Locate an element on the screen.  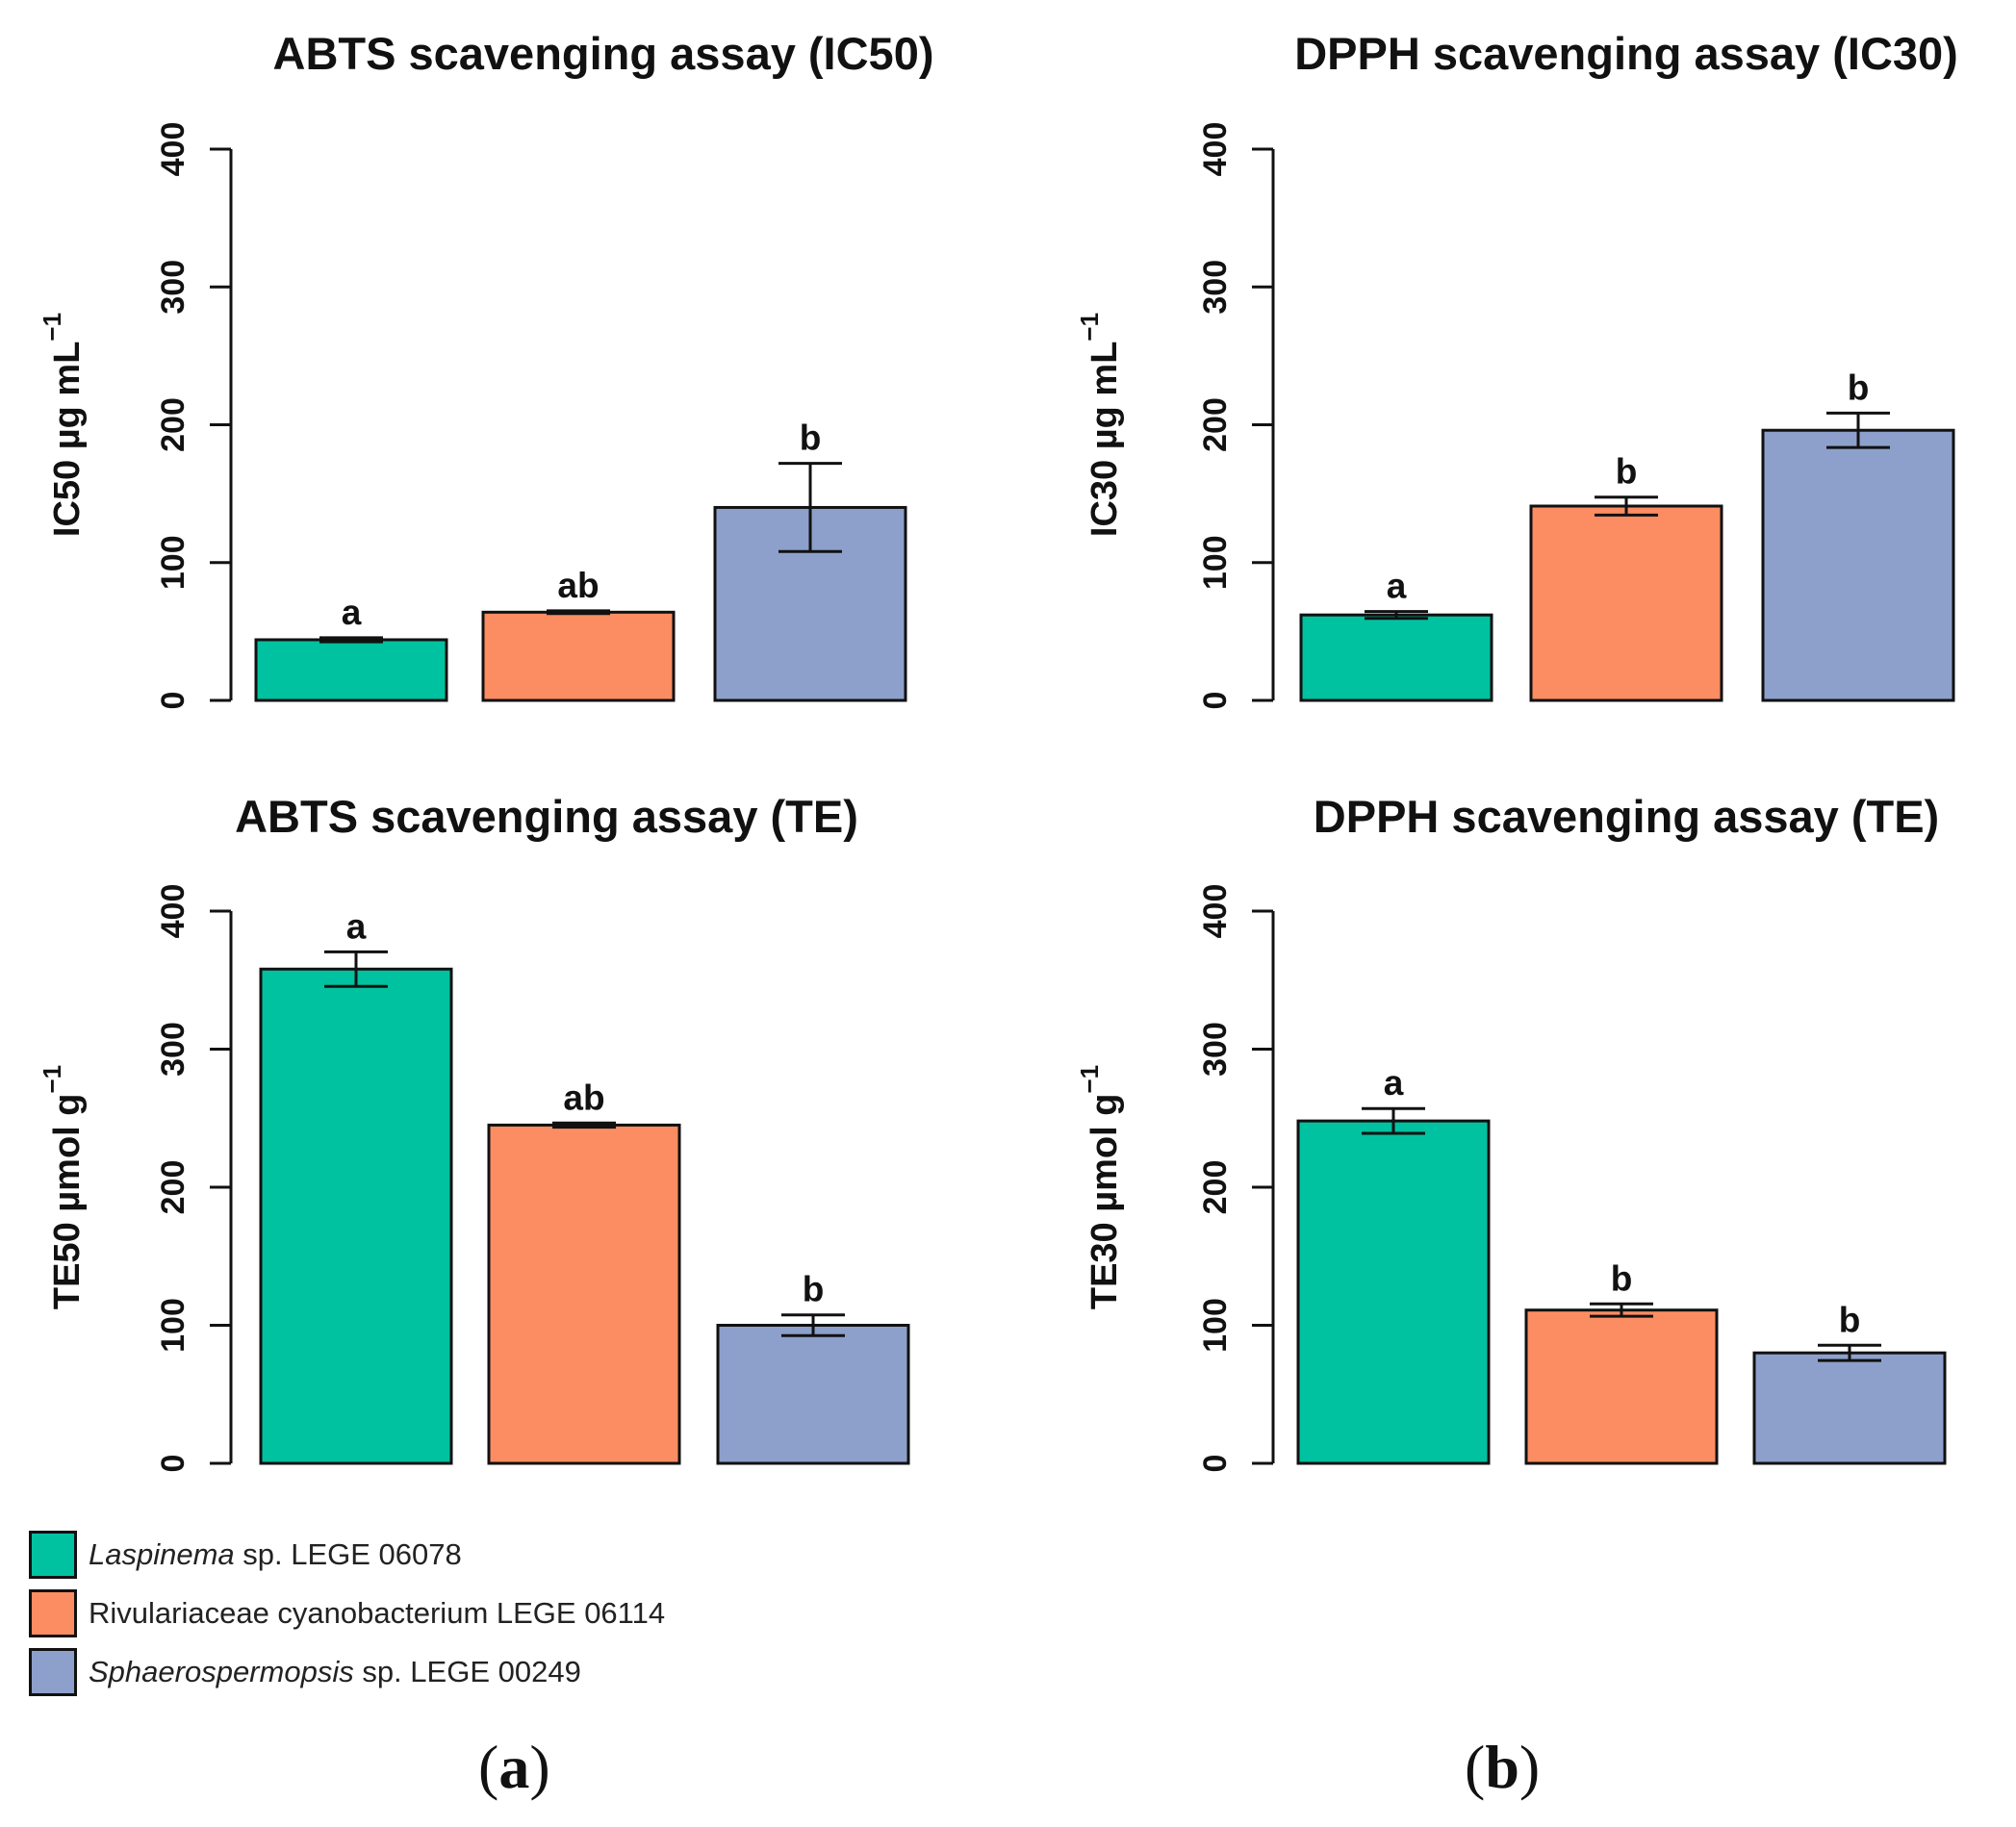
chart-title: ABTS scavenging assay (TE) is located at coordinates (546, 816).